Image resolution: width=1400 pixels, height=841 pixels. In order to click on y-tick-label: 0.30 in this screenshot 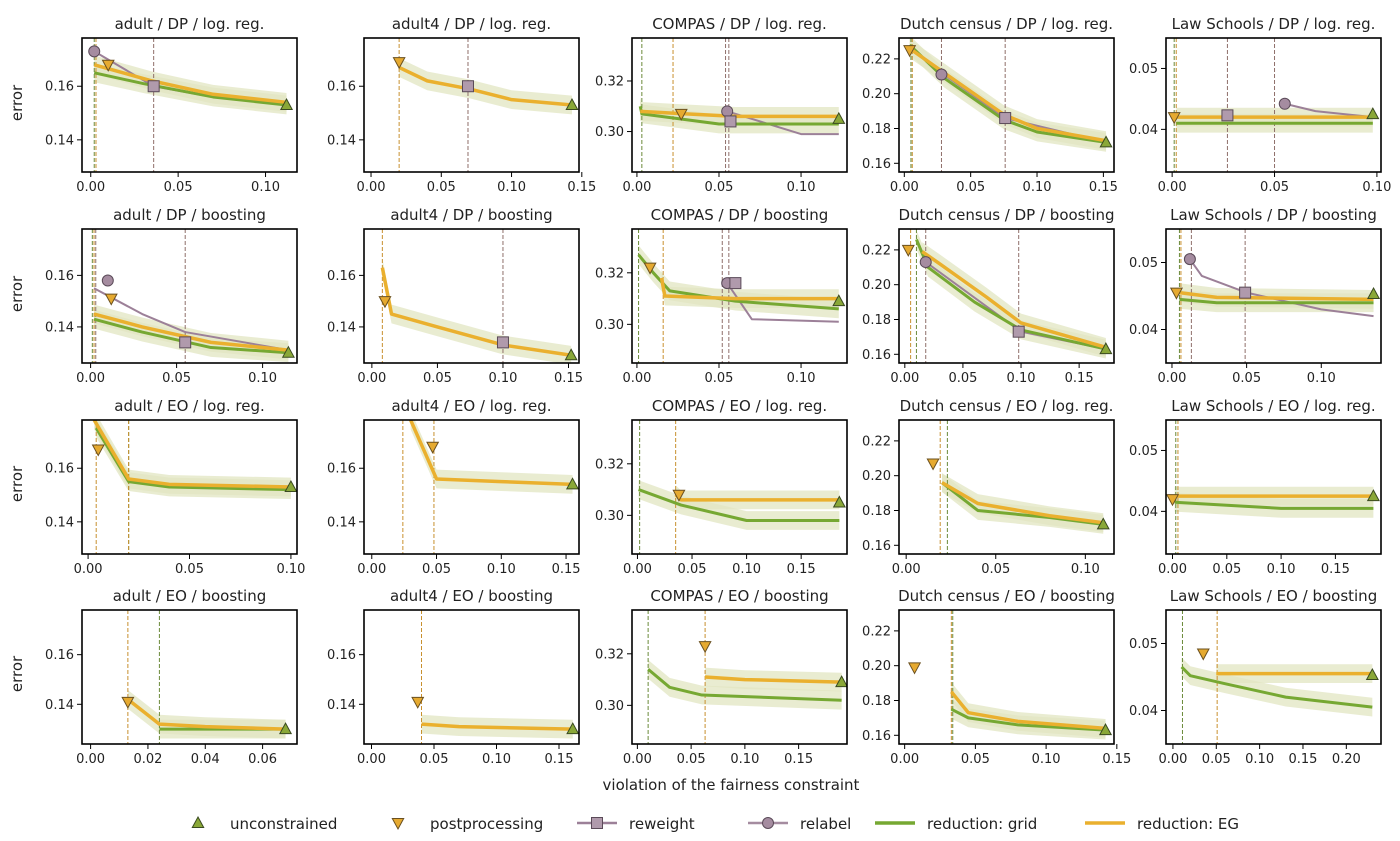, I will do `click(609, 325)`.